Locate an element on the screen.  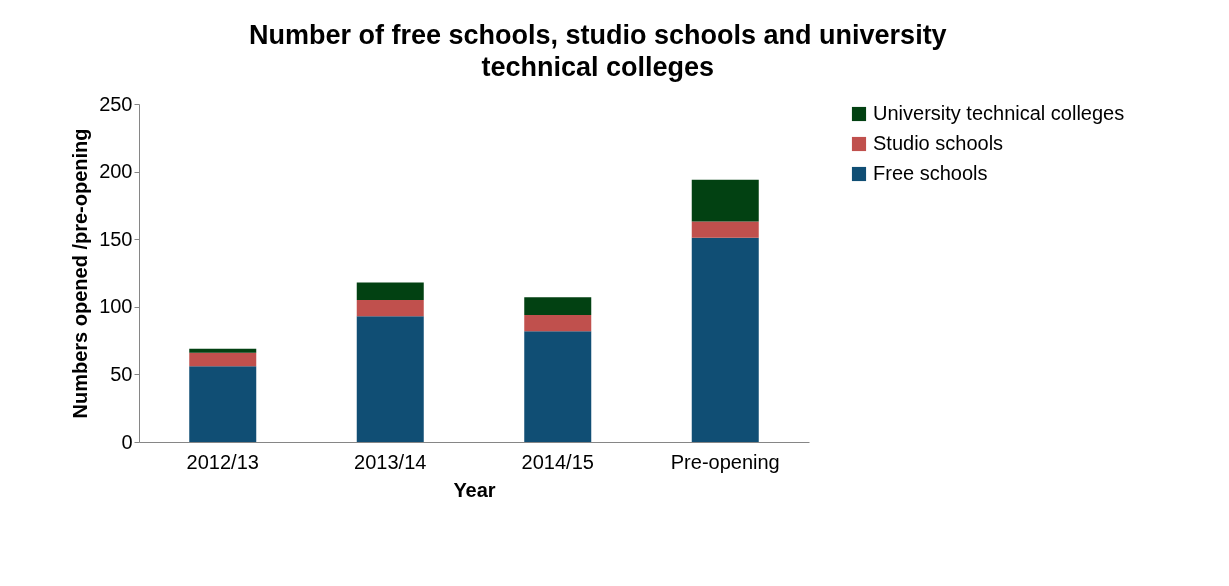
y-tick-label: 0 is located at coordinates (127, 441).